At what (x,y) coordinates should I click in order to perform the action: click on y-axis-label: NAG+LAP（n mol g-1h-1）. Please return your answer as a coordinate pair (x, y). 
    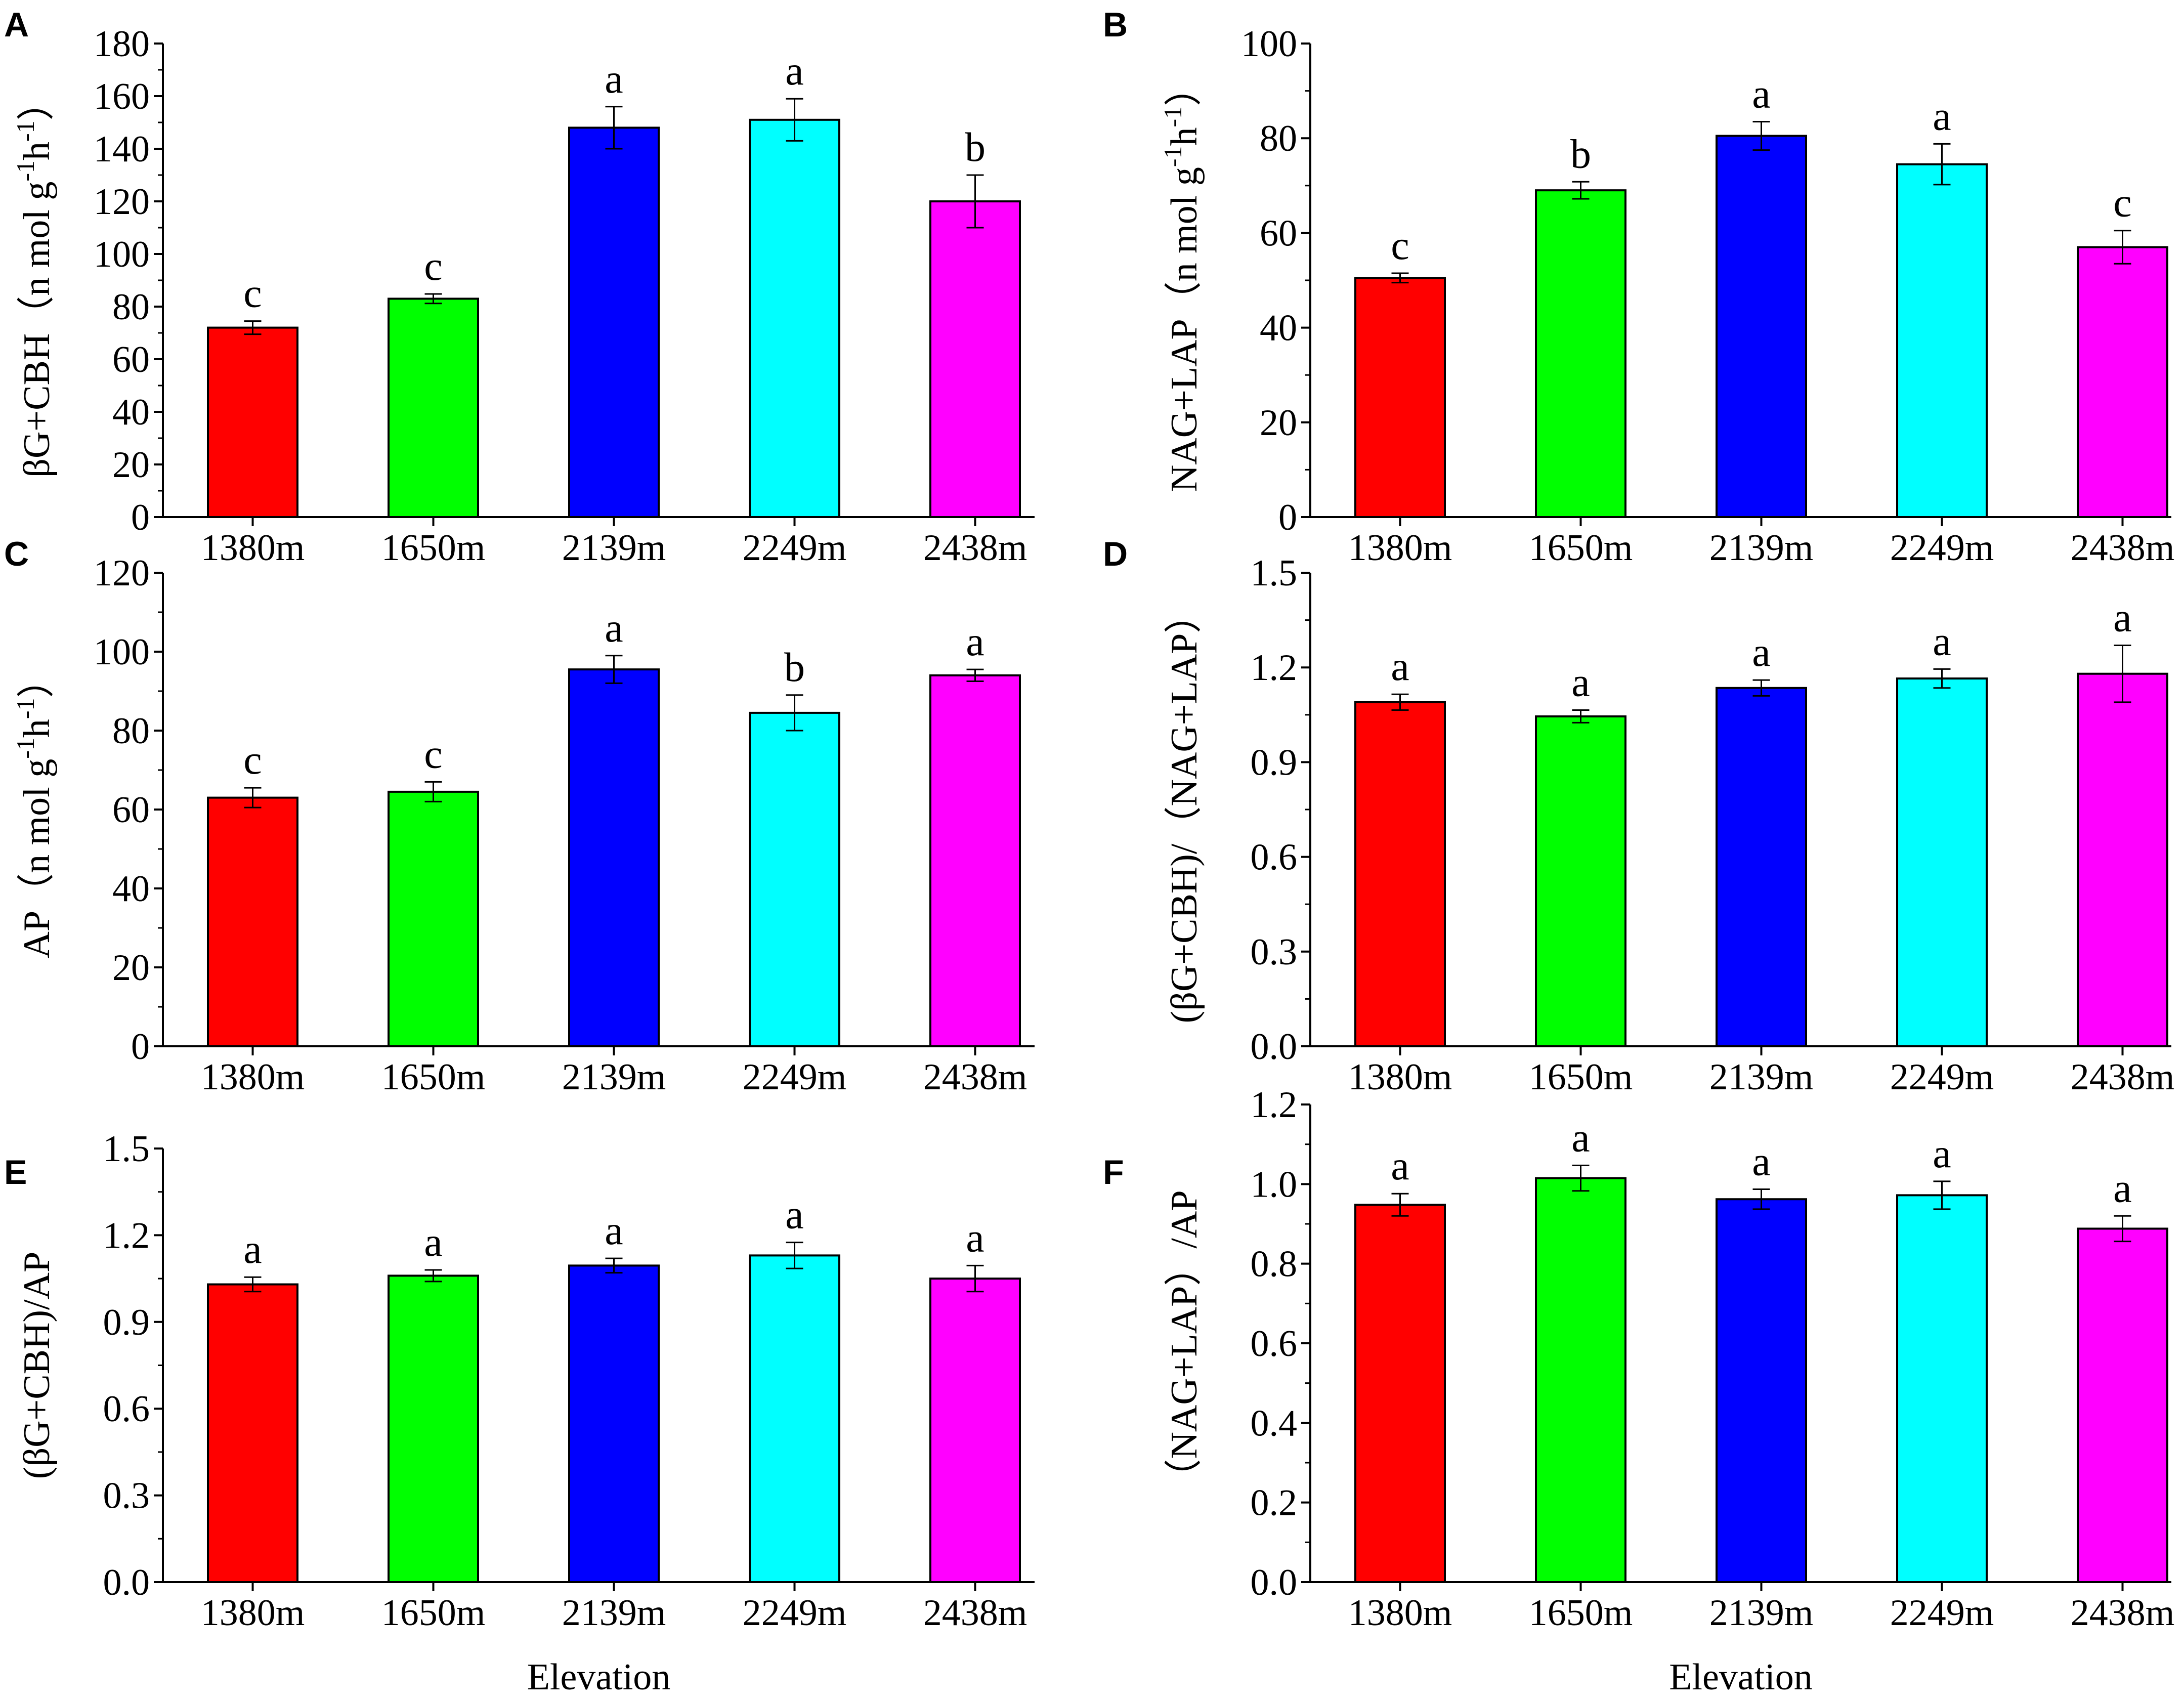
    Looking at the image, I should click on (1182, 280).